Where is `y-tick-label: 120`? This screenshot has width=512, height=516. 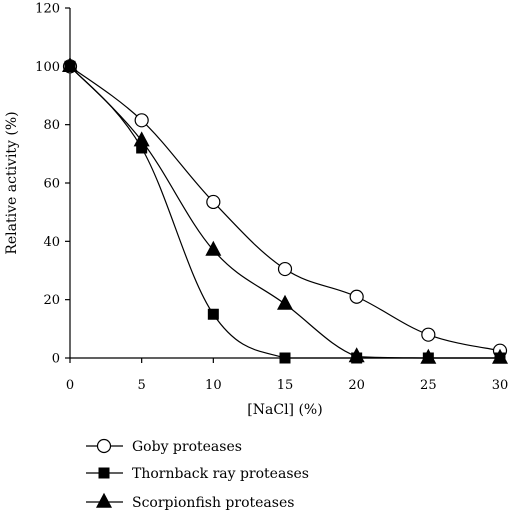
y-tick-label: 120 is located at coordinates (47, 9).